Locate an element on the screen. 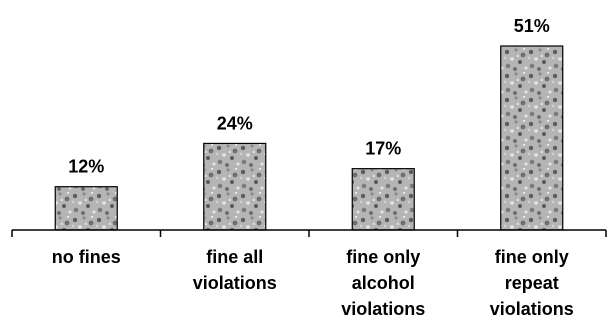  category-label-line: repeat is located at coordinates (532, 283).